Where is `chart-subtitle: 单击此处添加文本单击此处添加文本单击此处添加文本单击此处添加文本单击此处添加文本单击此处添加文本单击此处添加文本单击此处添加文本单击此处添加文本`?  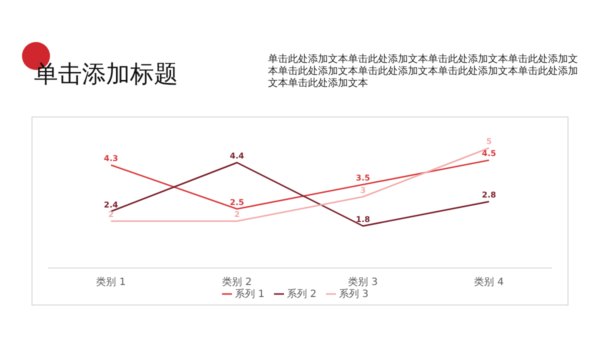
chart-subtitle: 单击此处添加文本单击此处添加文本单击此处添加文本单击此处添加文本单击此处添加文本单击此处添加文本单击此处添加文本单击此处添加文本单击此处添加文本 is located at coordinates (423, 72).